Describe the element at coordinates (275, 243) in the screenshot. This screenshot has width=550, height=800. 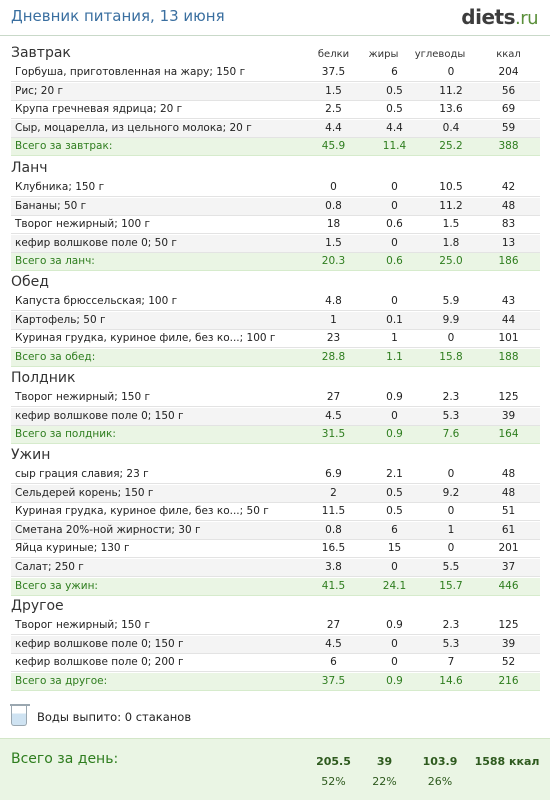
I see `food-row: кефир волшкове поле 0; 50 г 1.5 0 1.8 13` at that location.